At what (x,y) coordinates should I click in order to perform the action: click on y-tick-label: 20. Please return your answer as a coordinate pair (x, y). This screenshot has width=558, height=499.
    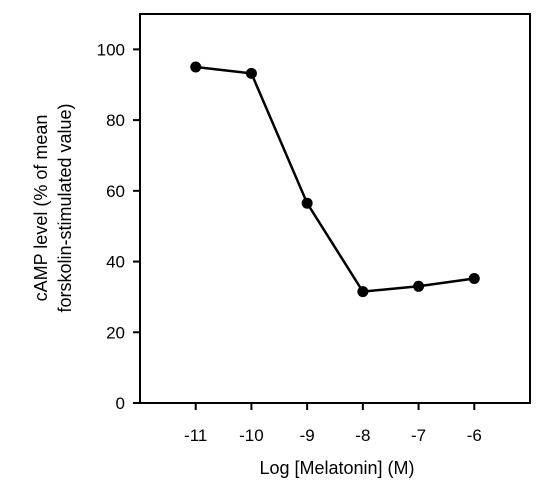
    Looking at the image, I should click on (115, 332).